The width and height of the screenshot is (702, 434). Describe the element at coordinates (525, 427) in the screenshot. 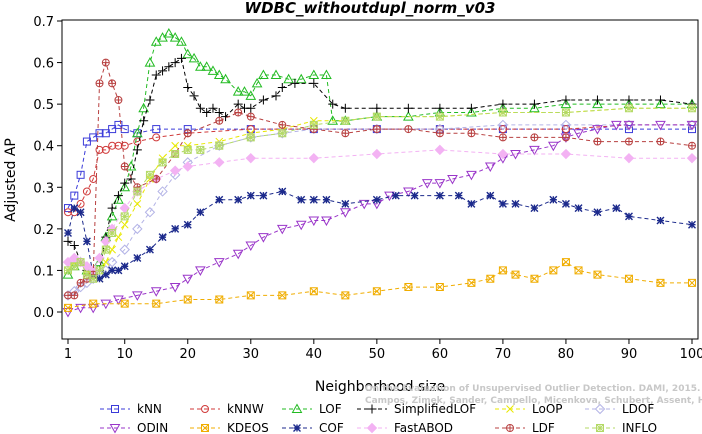

I see `legend-item-LDF: LDF` at that location.